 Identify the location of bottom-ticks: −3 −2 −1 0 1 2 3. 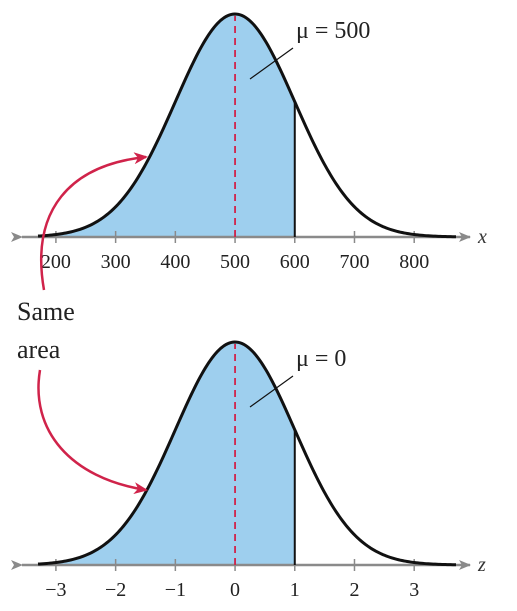
(232, 580).